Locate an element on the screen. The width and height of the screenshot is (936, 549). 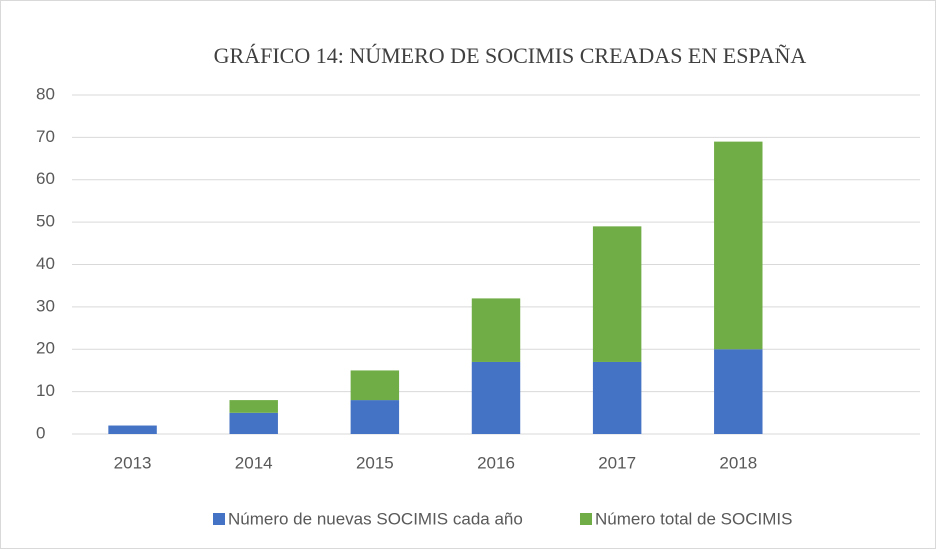
y-tick-label: 10 is located at coordinates (45, 390).